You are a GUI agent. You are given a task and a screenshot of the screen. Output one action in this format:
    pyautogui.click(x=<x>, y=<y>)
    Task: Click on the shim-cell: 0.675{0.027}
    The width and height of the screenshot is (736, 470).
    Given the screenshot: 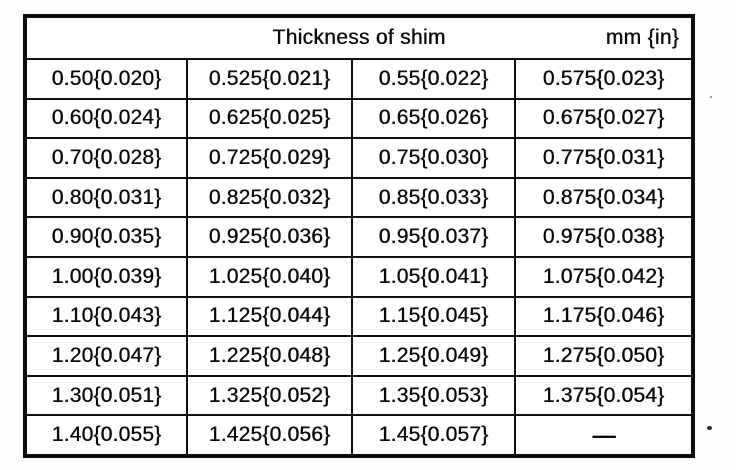 What is the action you would take?
    pyautogui.click(x=604, y=118)
    